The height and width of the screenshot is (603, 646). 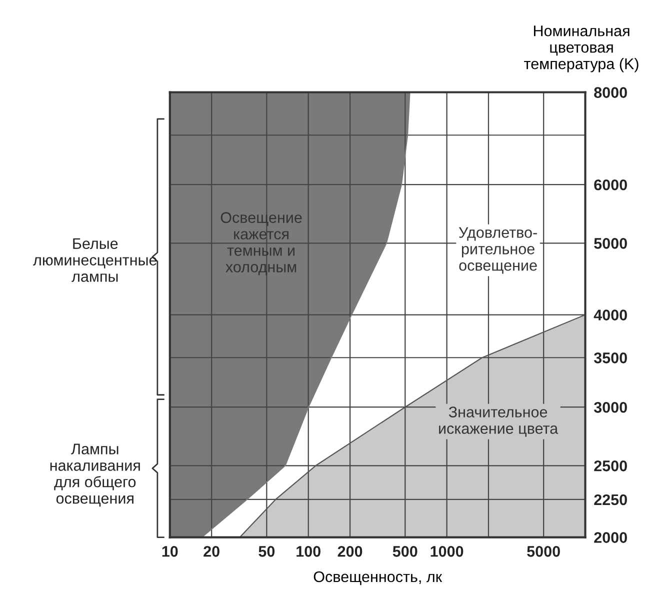 What do you see at coordinates (266, 551) in the screenshot?
I see `x-tick-label: 50` at bounding box center [266, 551].